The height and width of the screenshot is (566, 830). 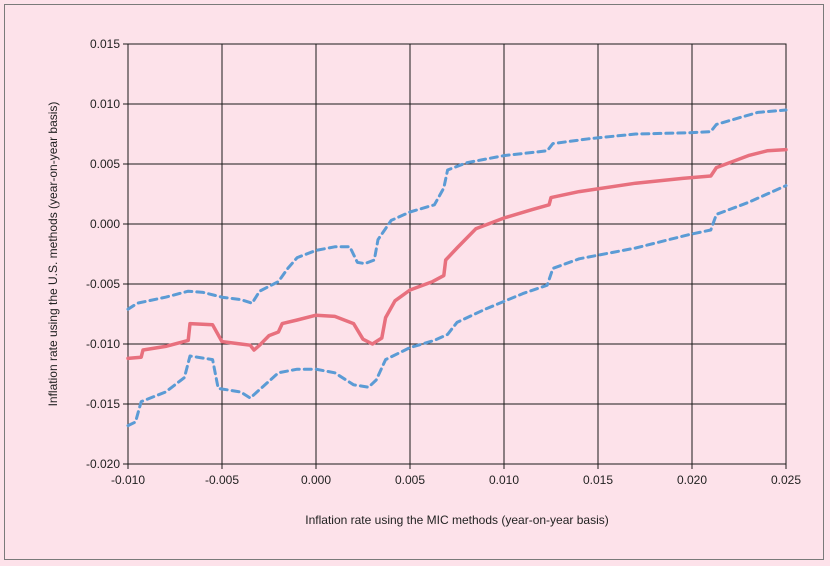 I want to click on y-tick-label: 0.015, so click(x=105, y=44).